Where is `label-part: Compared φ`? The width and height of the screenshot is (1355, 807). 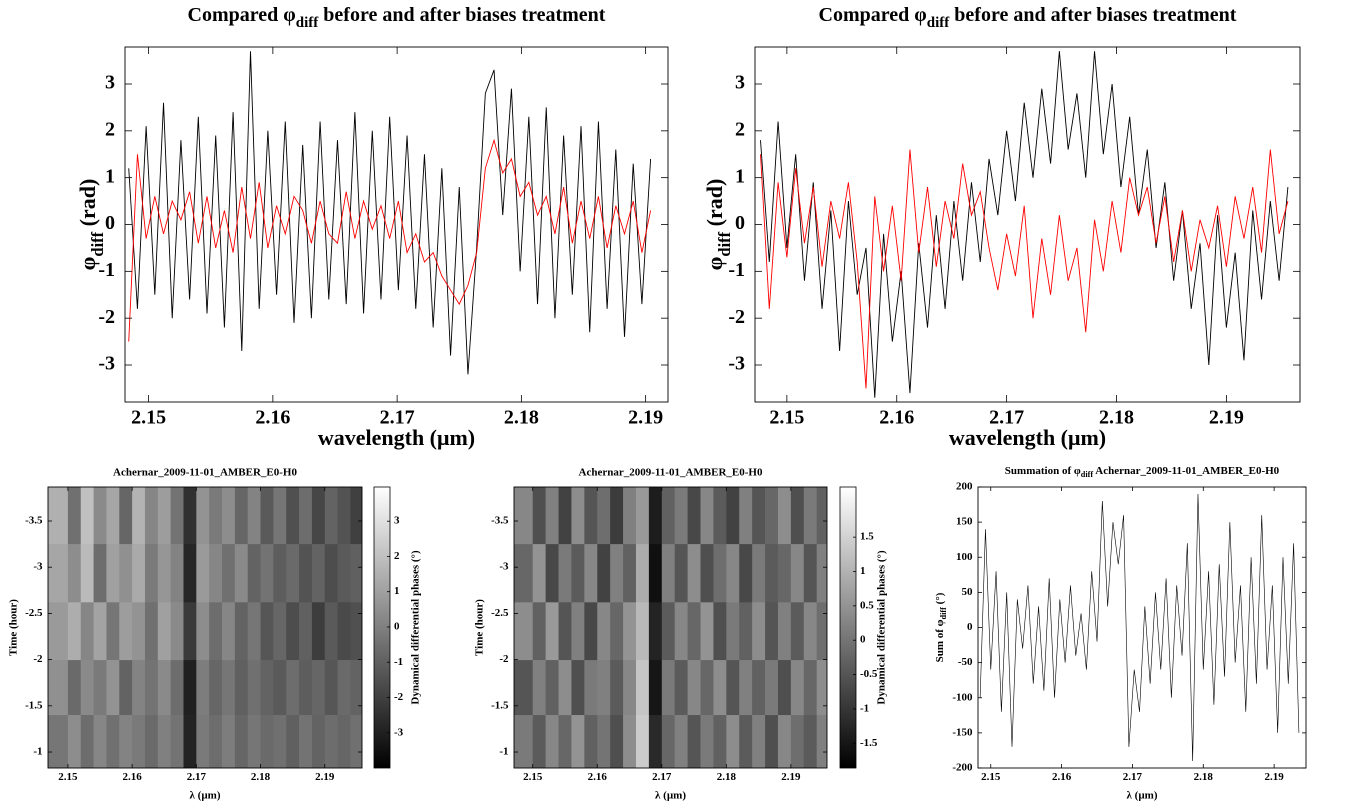 label-part: Compared φ is located at coordinates (873, 15).